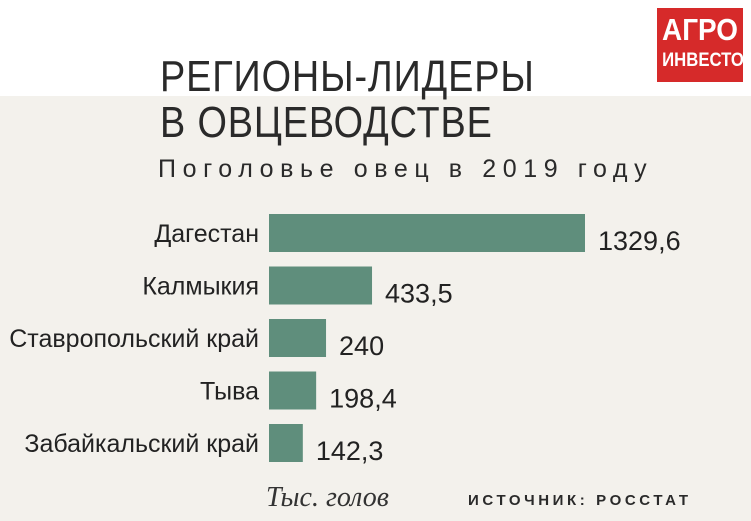 The width and height of the screenshot is (751, 521). I want to click on agroinvestor-logo: АГРО ИНВЕСТОР, so click(704, 45).